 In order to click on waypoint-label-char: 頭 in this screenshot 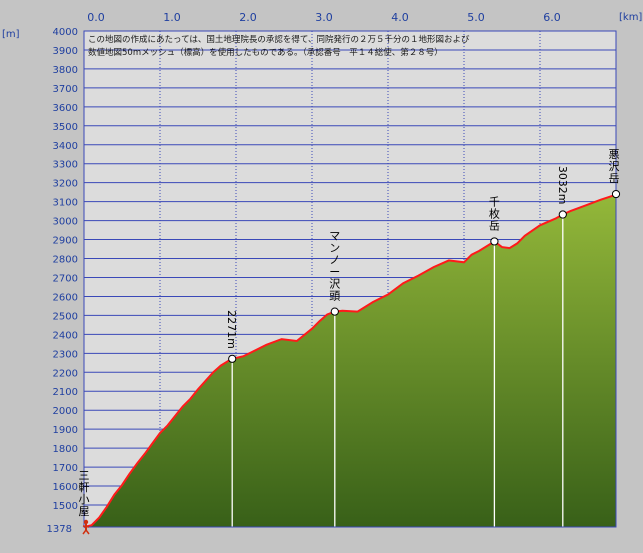, I will do `click(334, 296)`.